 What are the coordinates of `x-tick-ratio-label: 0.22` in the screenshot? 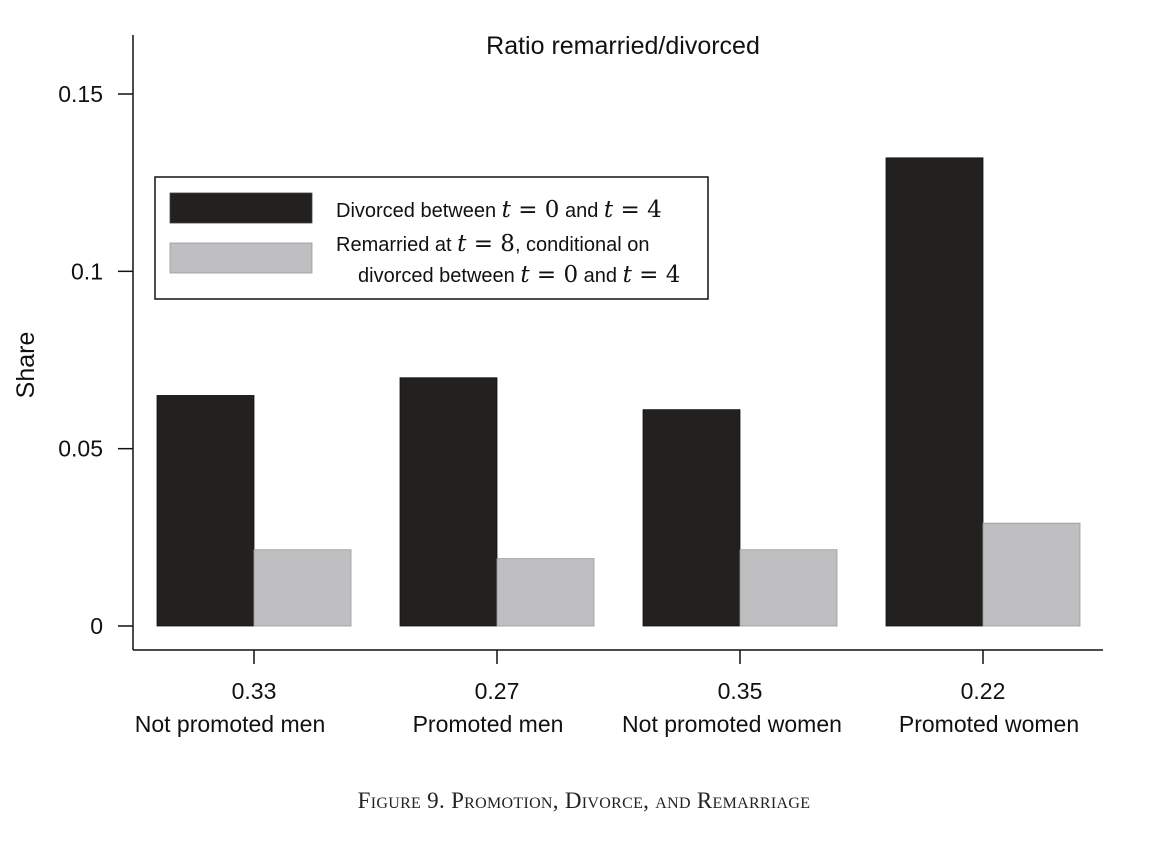 It's located at (983, 691).